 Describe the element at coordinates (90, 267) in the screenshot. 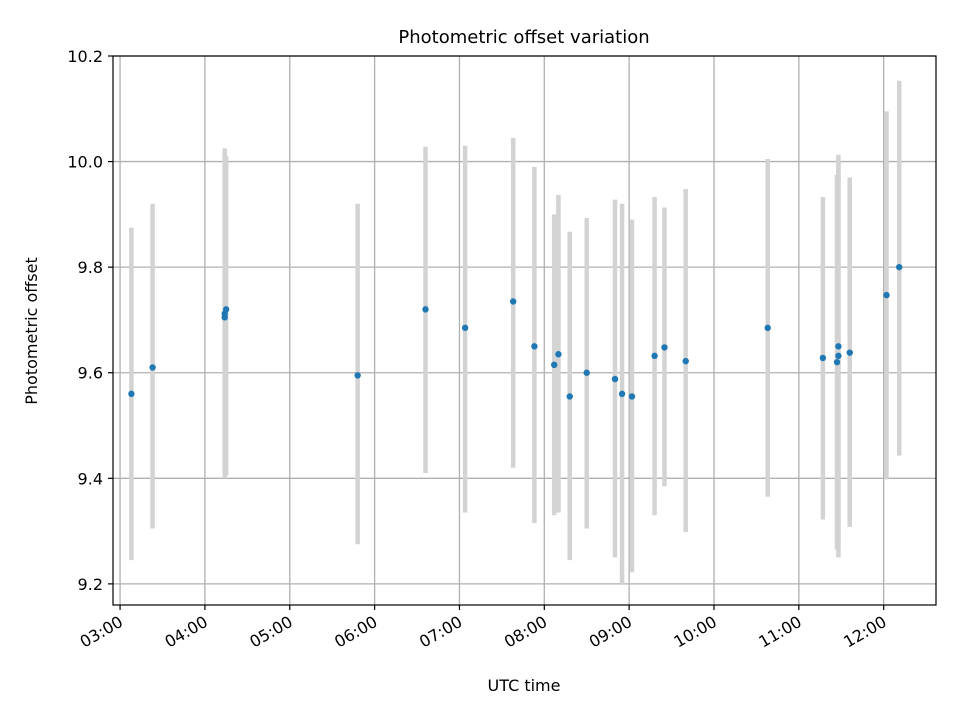

I see `y-tick-label: 9.8` at that location.